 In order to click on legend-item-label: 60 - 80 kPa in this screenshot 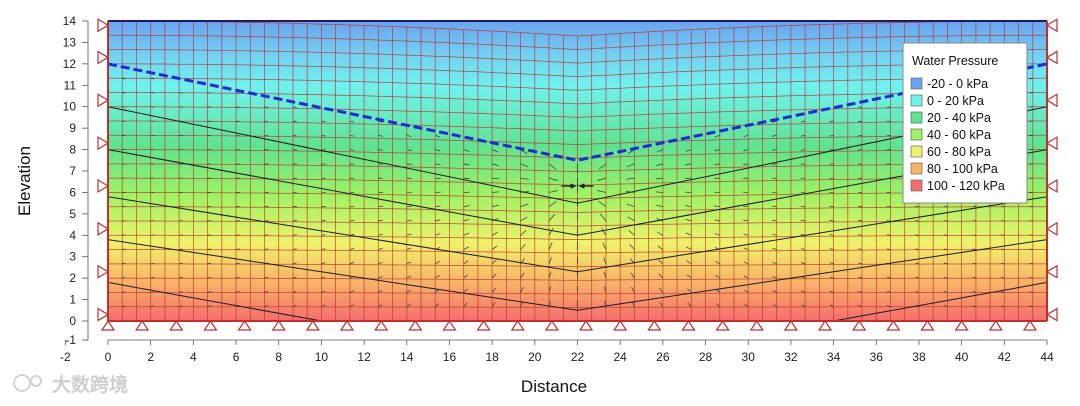, I will do `click(959, 152)`.